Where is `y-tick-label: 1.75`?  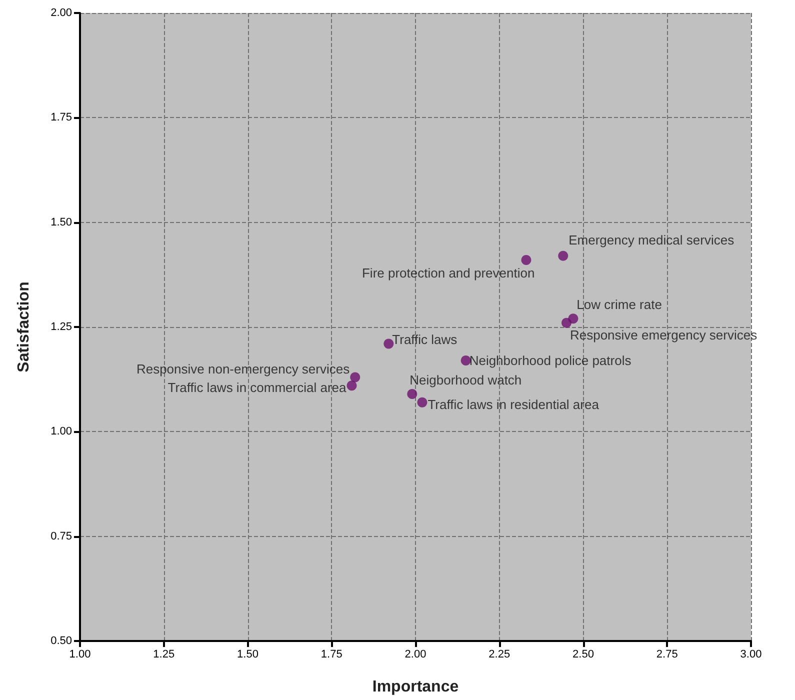 y-tick-label: 1.75 is located at coordinates (61, 118).